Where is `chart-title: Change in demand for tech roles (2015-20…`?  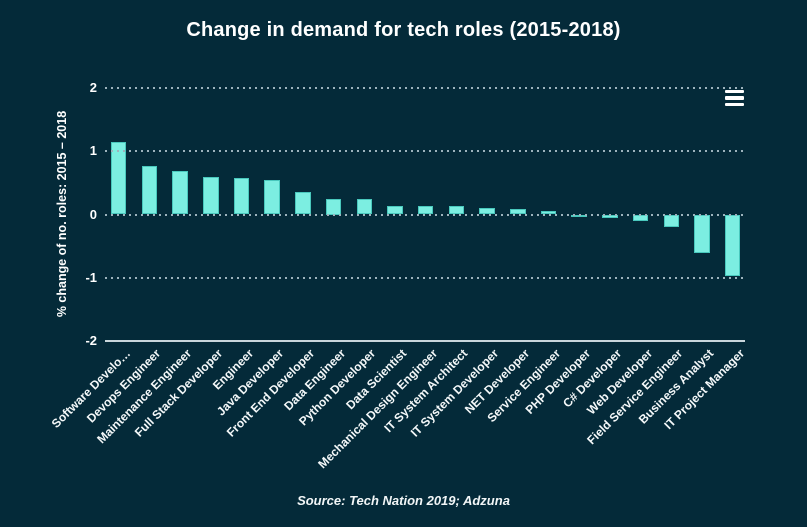 chart-title: Change in demand for tech roles (2015-20… is located at coordinates (403, 30).